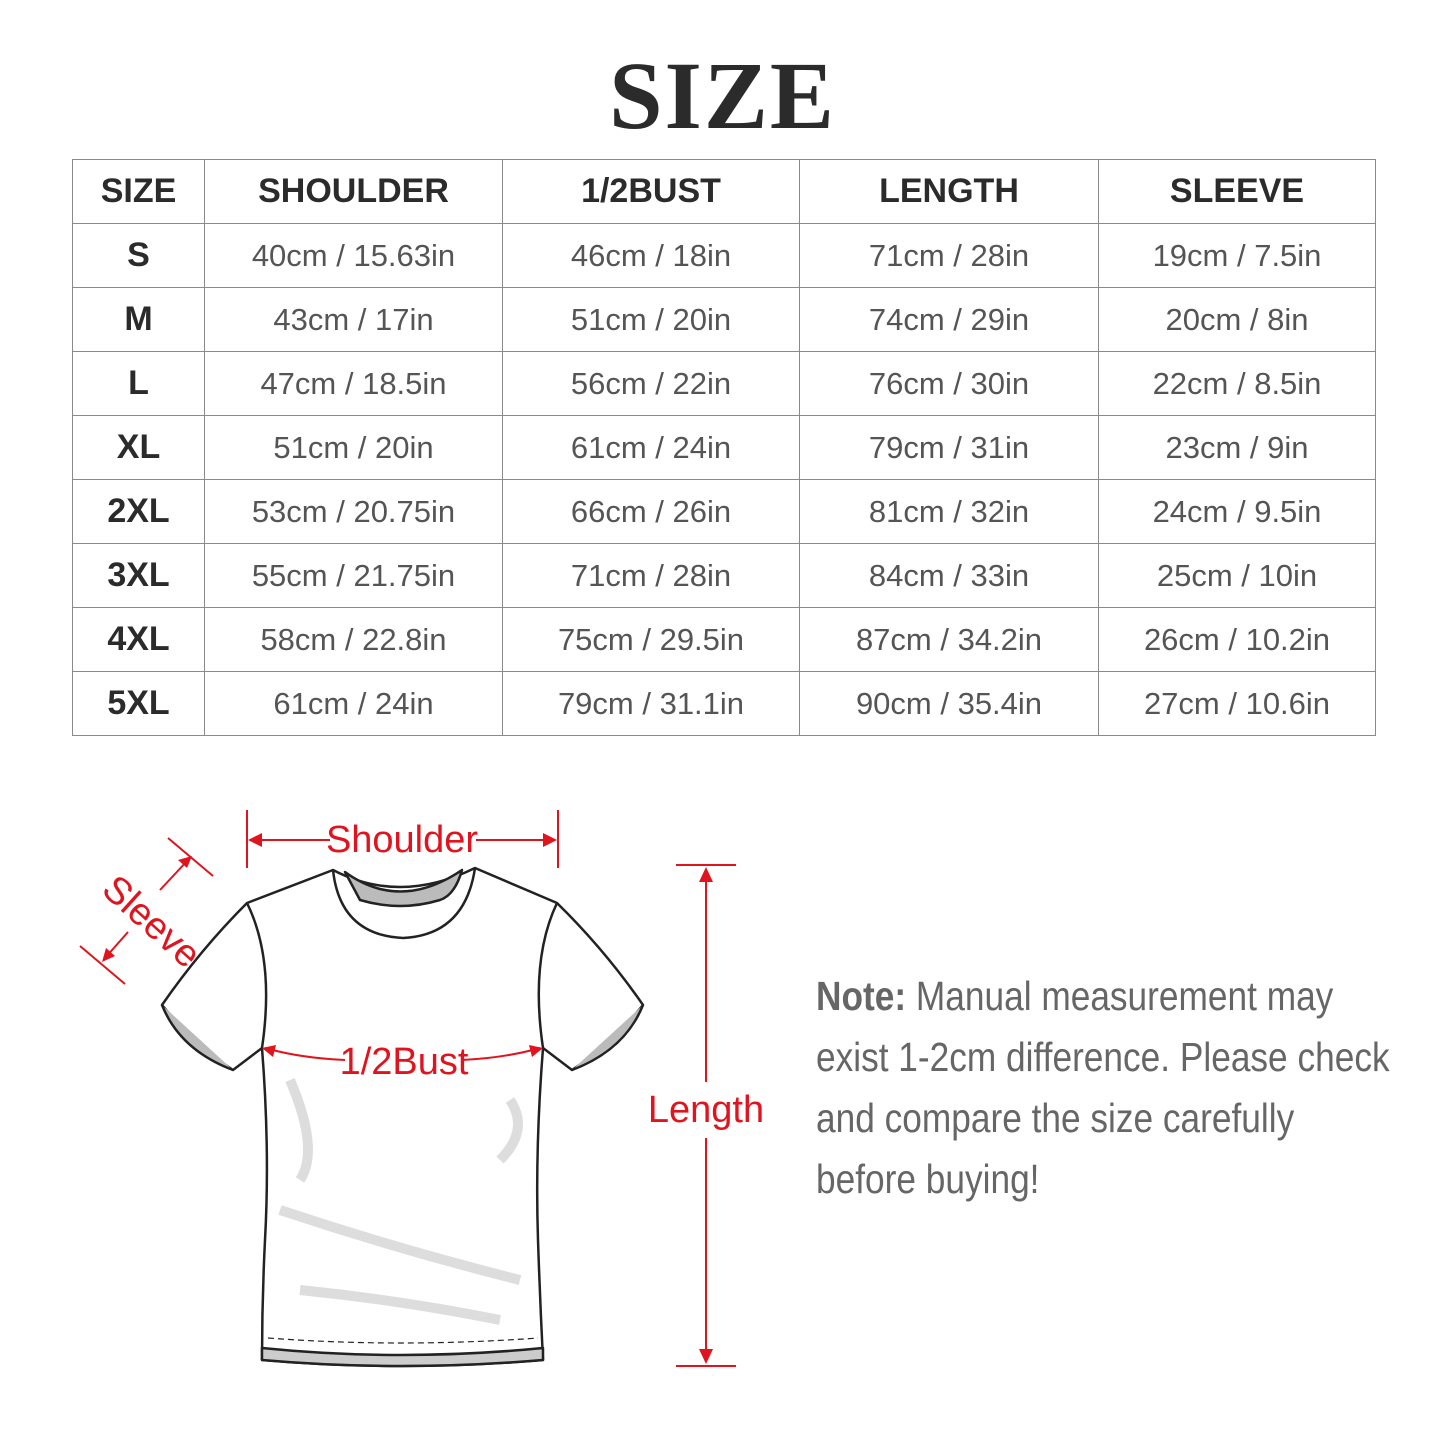 This screenshot has width=1445, height=1445. I want to click on measurement-cell: 25cm / 10in, so click(1237, 575).